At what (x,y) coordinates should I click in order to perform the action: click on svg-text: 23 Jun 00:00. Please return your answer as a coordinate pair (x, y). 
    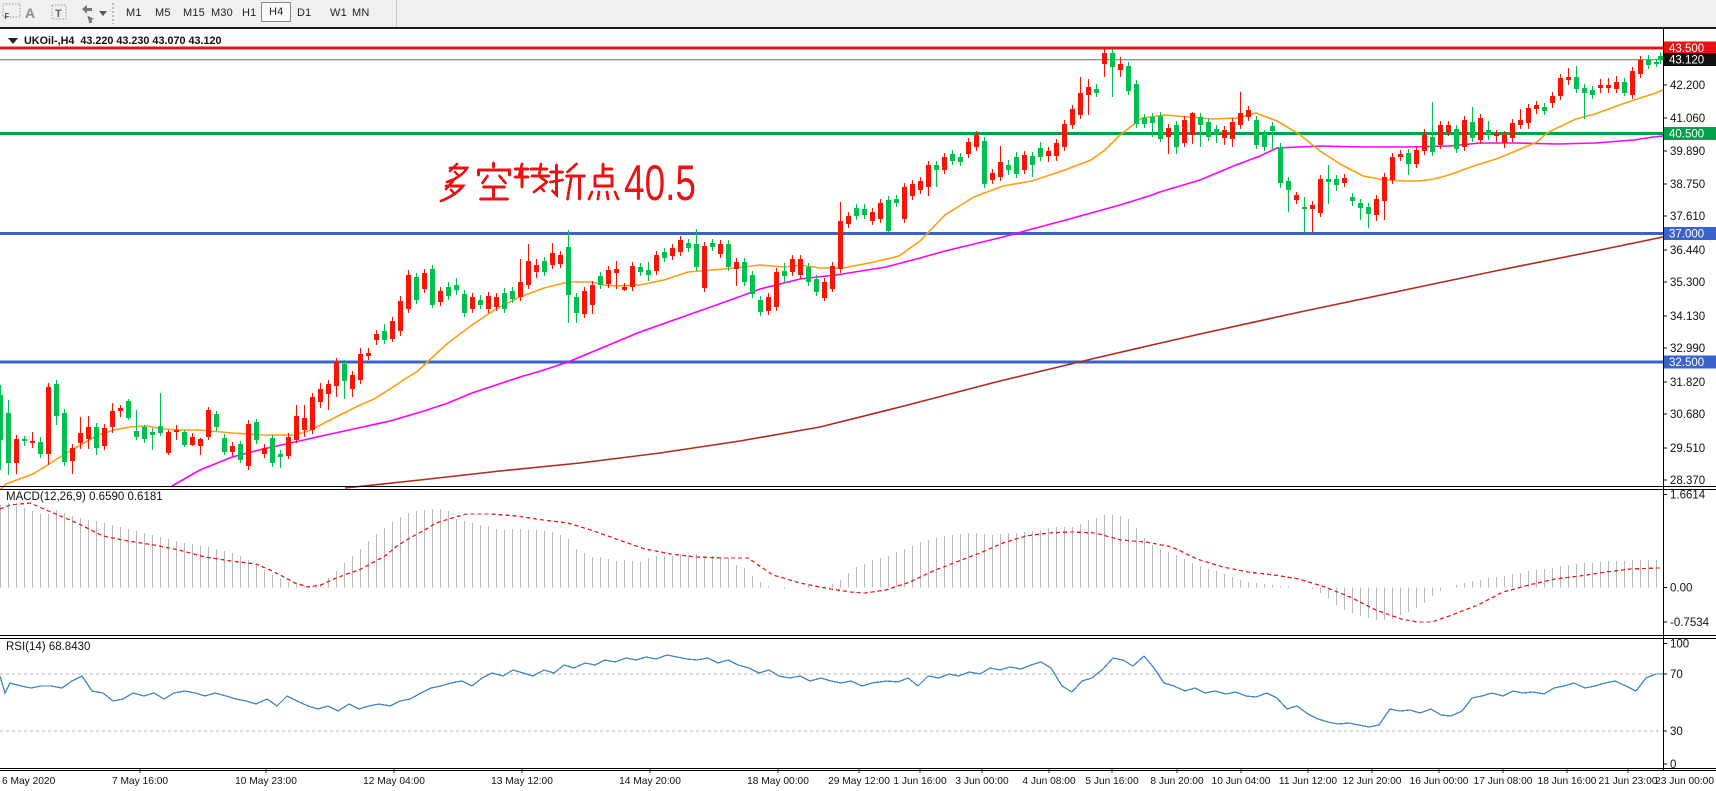
    Looking at the image, I should click on (1684, 781).